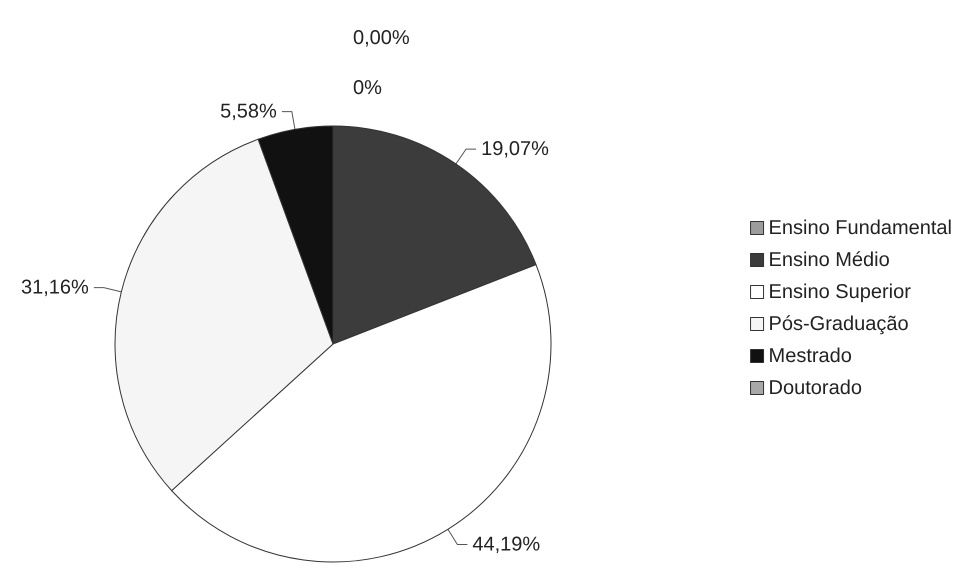 The width and height of the screenshot is (975, 574). I want to click on legend-label: Ensino Fundamental, so click(860, 228).